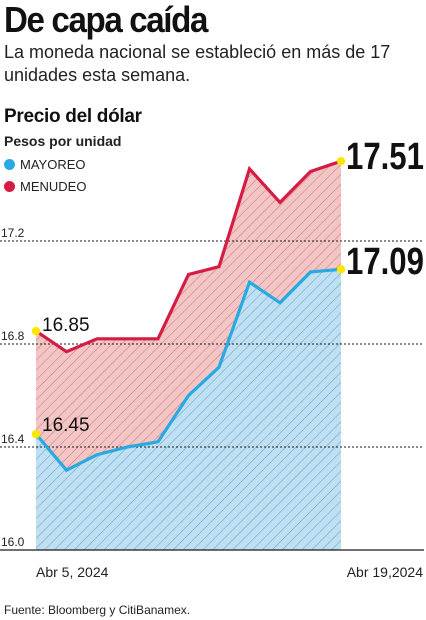 This screenshot has height=620, width=426. Describe the element at coordinates (97, 610) in the screenshot. I see `source-note: Fuente: Bloomberg y CitiBanamex.` at that location.